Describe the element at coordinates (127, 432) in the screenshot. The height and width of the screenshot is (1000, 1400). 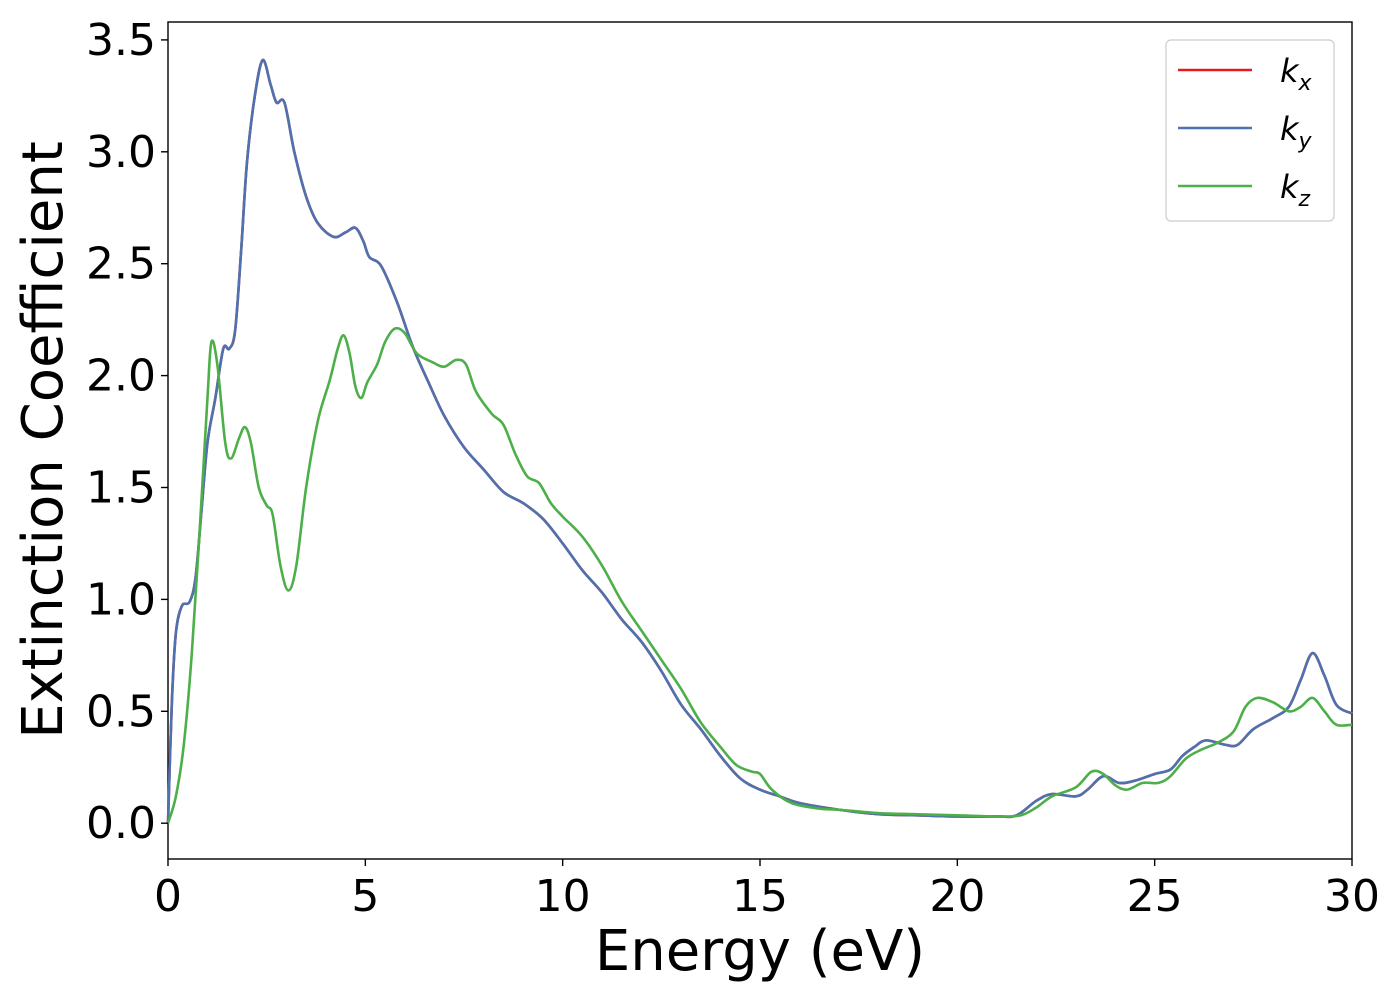
I see `y-axis-ticks: 0.0 0.5 1.0 1.5 2.0 2.5 3.0 3.5` at that location.